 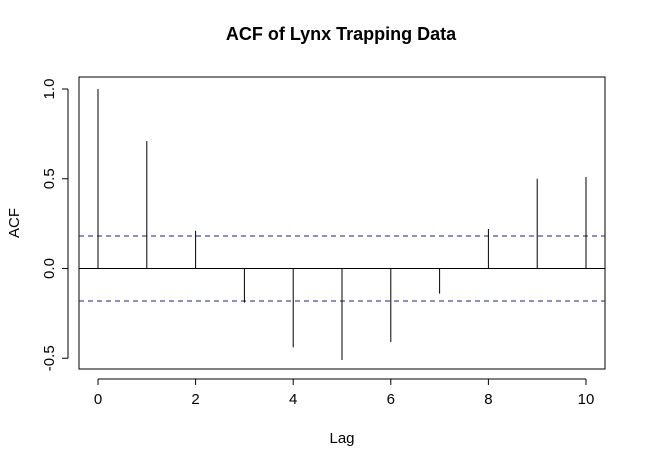 What do you see at coordinates (195, 399) in the screenshot?
I see `x-tick-label-2: 2` at bounding box center [195, 399].